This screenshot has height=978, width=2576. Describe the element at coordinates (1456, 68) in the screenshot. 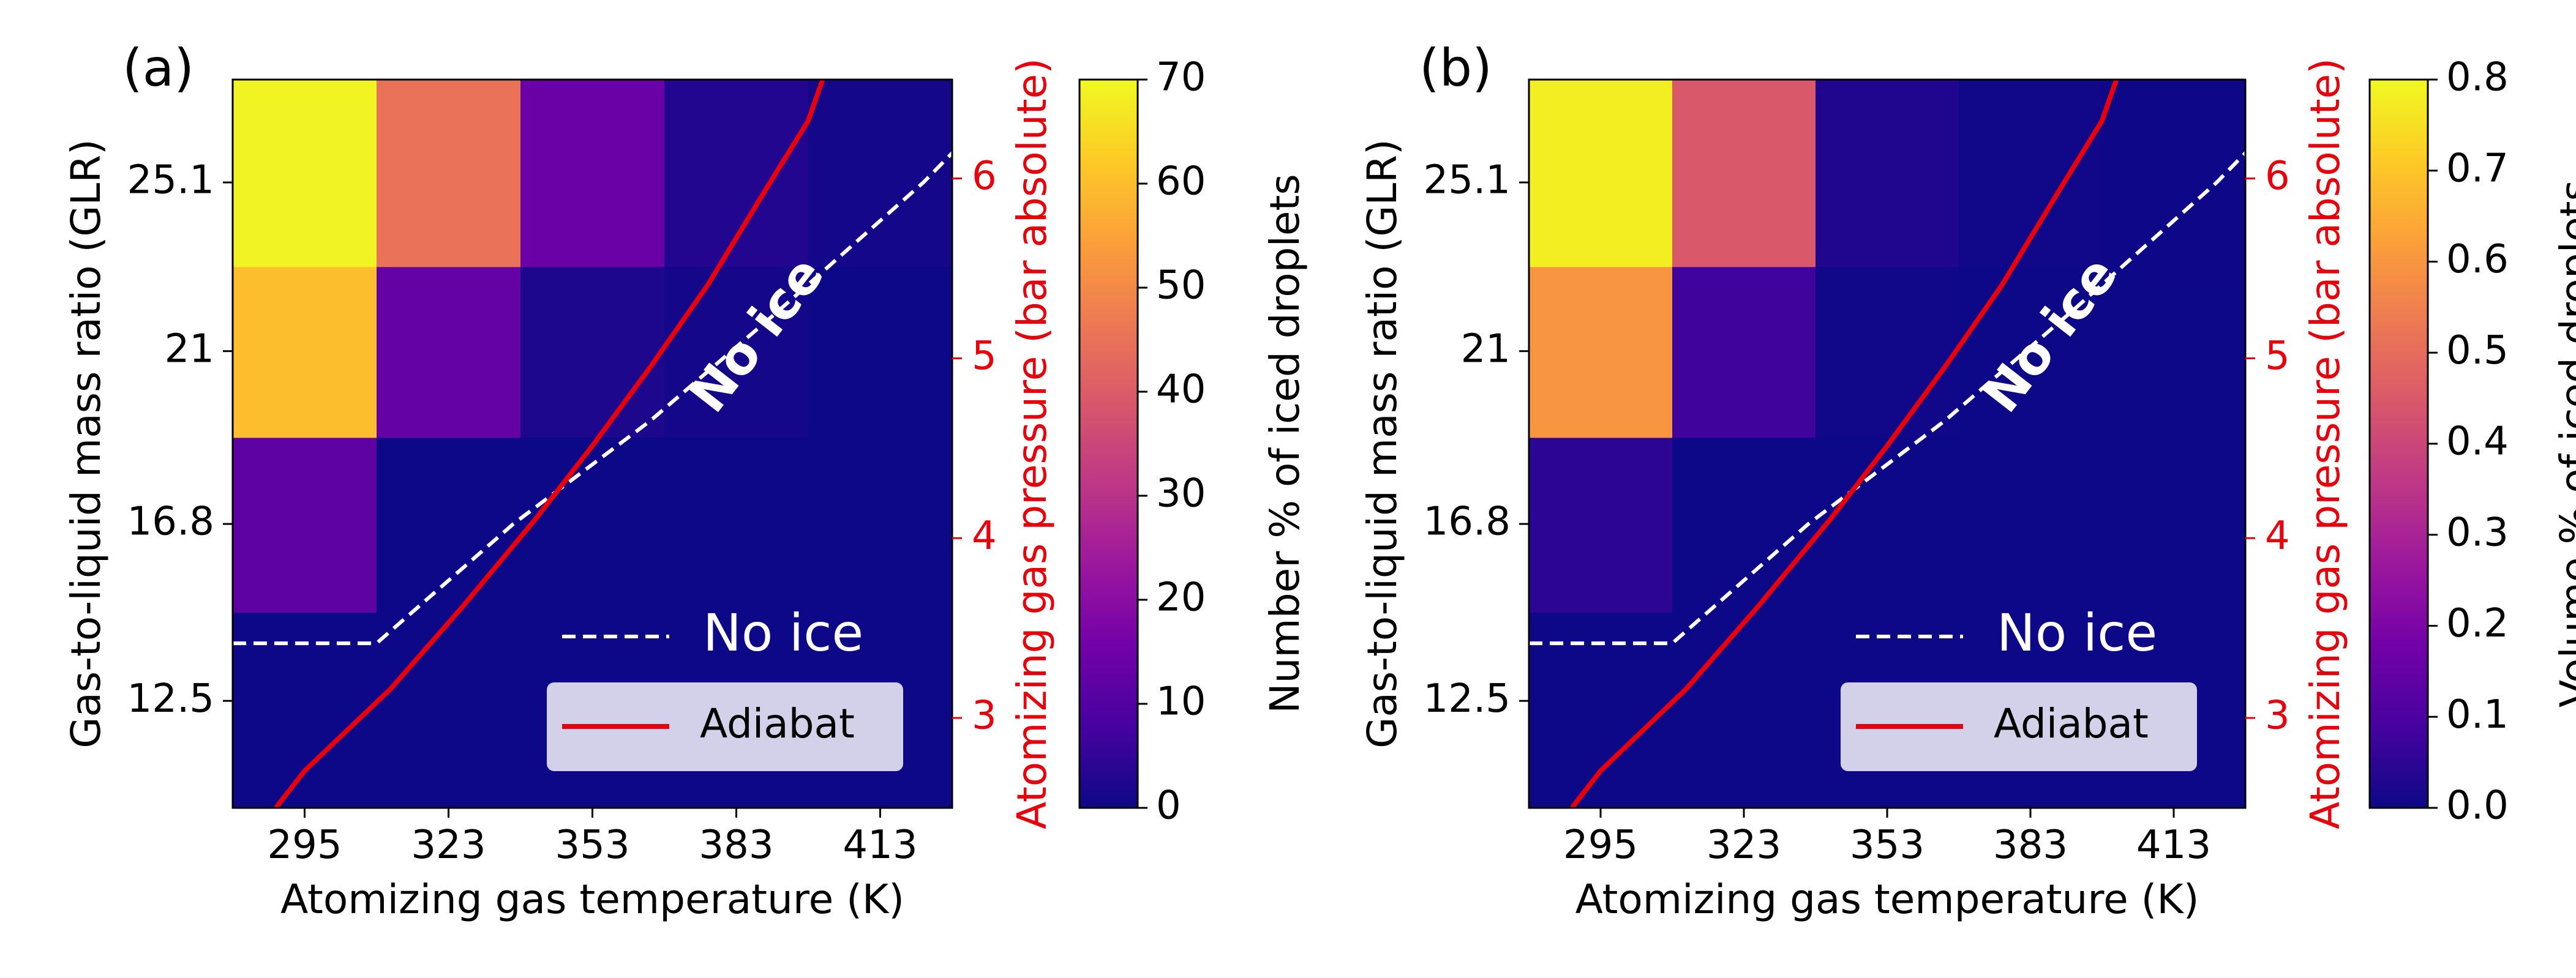

I see `panel-label: (b)` at that location.